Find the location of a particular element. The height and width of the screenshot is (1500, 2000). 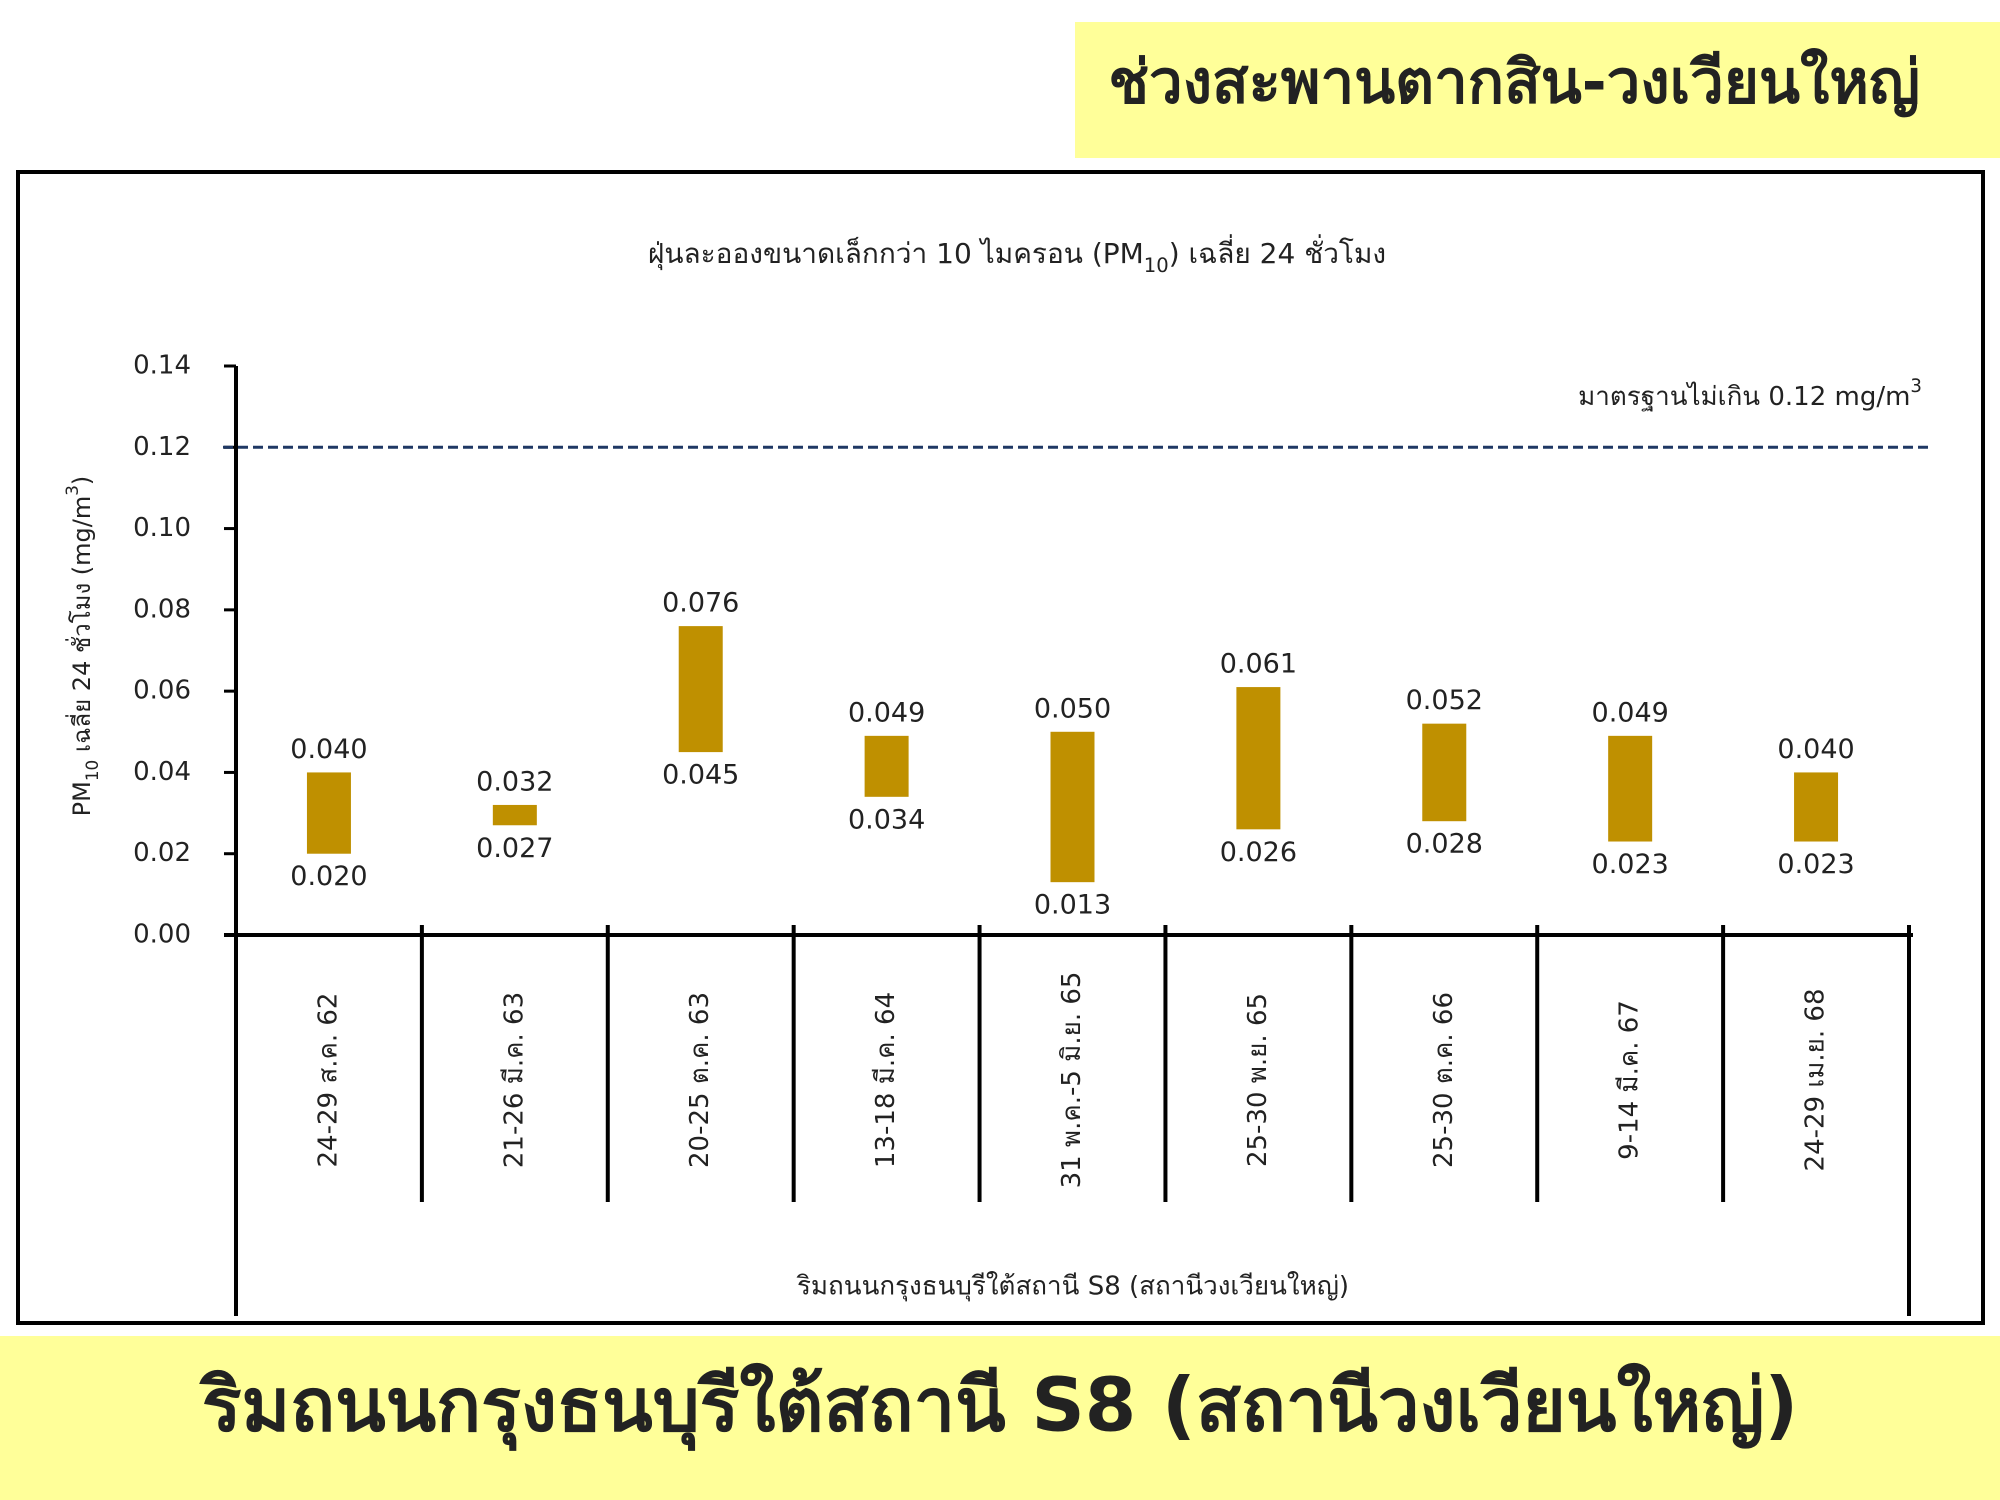

x-tick-label: 21-26 มี.ค. 63 is located at coordinates (514, 1080).